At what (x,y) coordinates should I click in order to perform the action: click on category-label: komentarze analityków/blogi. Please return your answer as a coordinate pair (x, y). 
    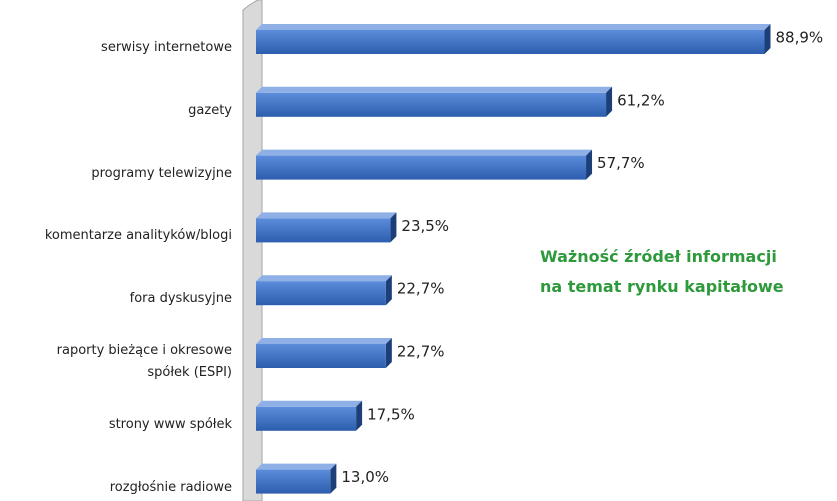
    Looking at the image, I should click on (138, 236).